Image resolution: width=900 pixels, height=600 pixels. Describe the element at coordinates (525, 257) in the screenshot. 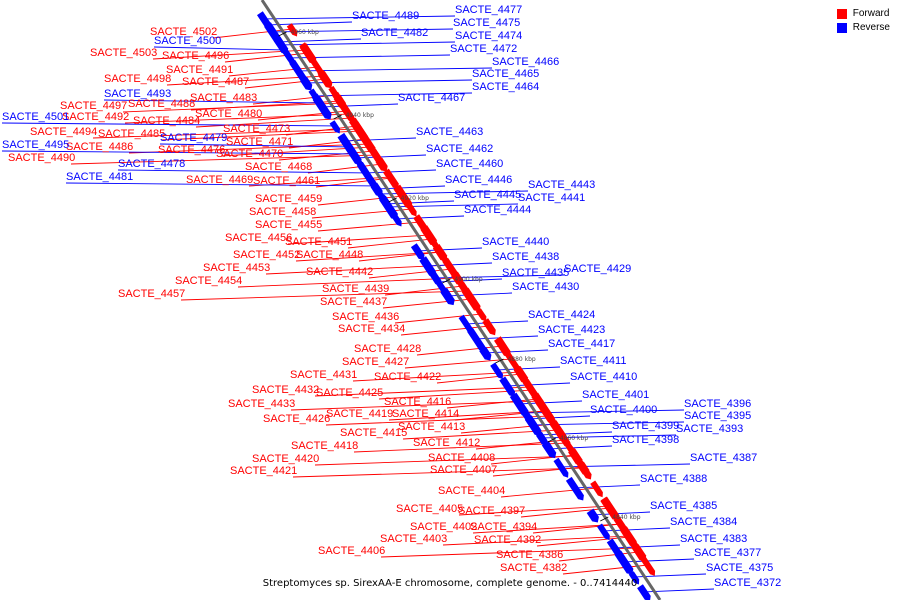

I see `gene-label: SACTE_4438` at that location.